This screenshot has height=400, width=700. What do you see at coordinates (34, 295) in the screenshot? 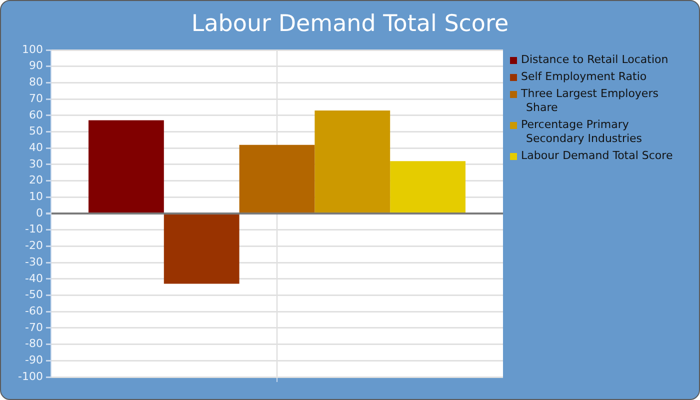
I see `y-tick-label: -50` at bounding box center [34, 295].